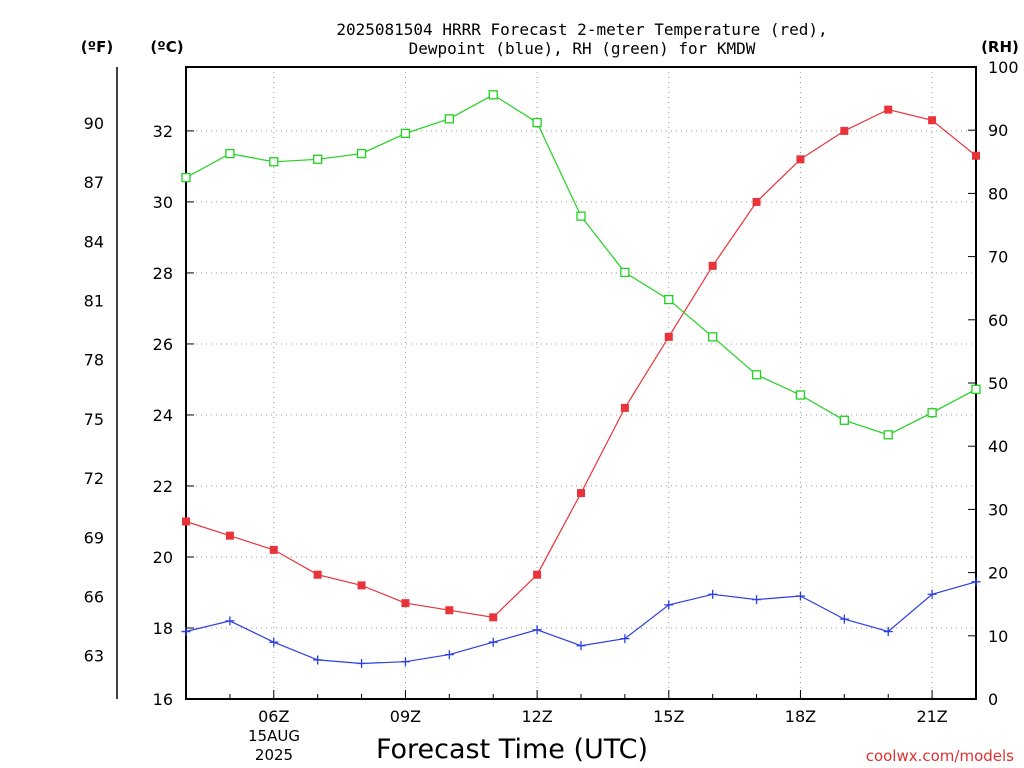 Image resolution: width=1024 pixels, height=768 pixels. What do you see at coordinates (940, 756) in the screenshot?
I see `attribution-text: coolwx.com/models` at bounding box center [940, 756].